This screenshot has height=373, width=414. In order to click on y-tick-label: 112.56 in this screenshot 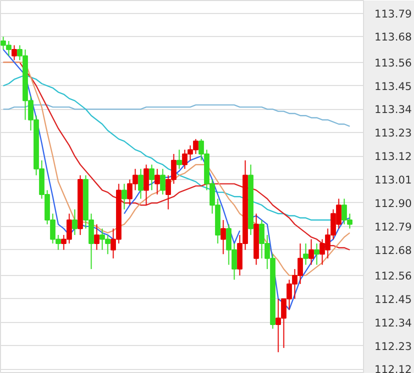, I will do `click(393, 275)`.